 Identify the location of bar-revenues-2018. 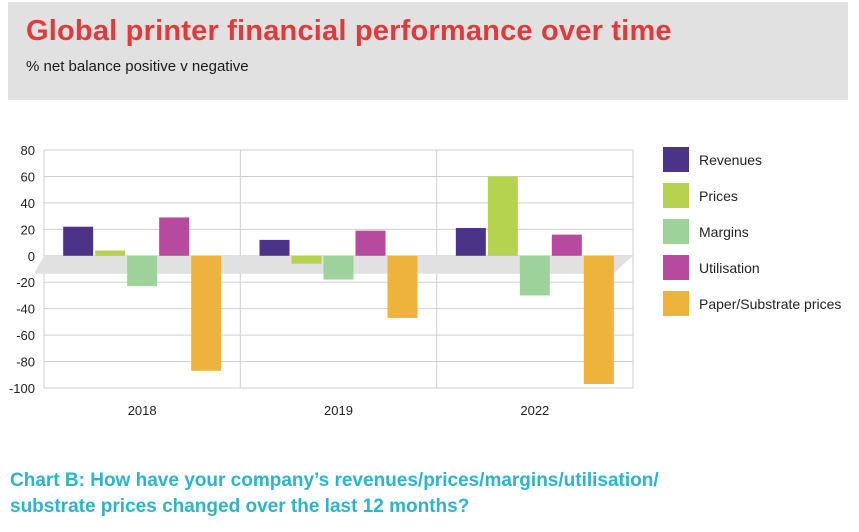
(78, 241).